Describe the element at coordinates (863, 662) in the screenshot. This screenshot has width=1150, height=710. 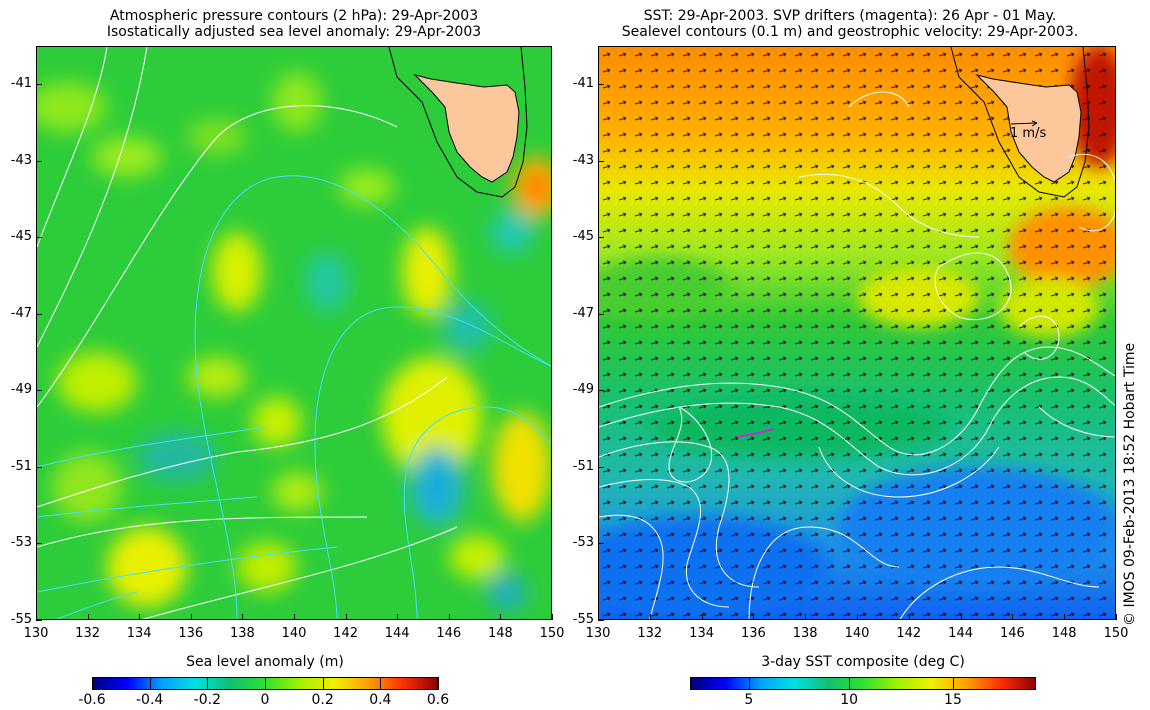
I see `right-colorbar-title: 3-day SST composite (deg C)` at that location.